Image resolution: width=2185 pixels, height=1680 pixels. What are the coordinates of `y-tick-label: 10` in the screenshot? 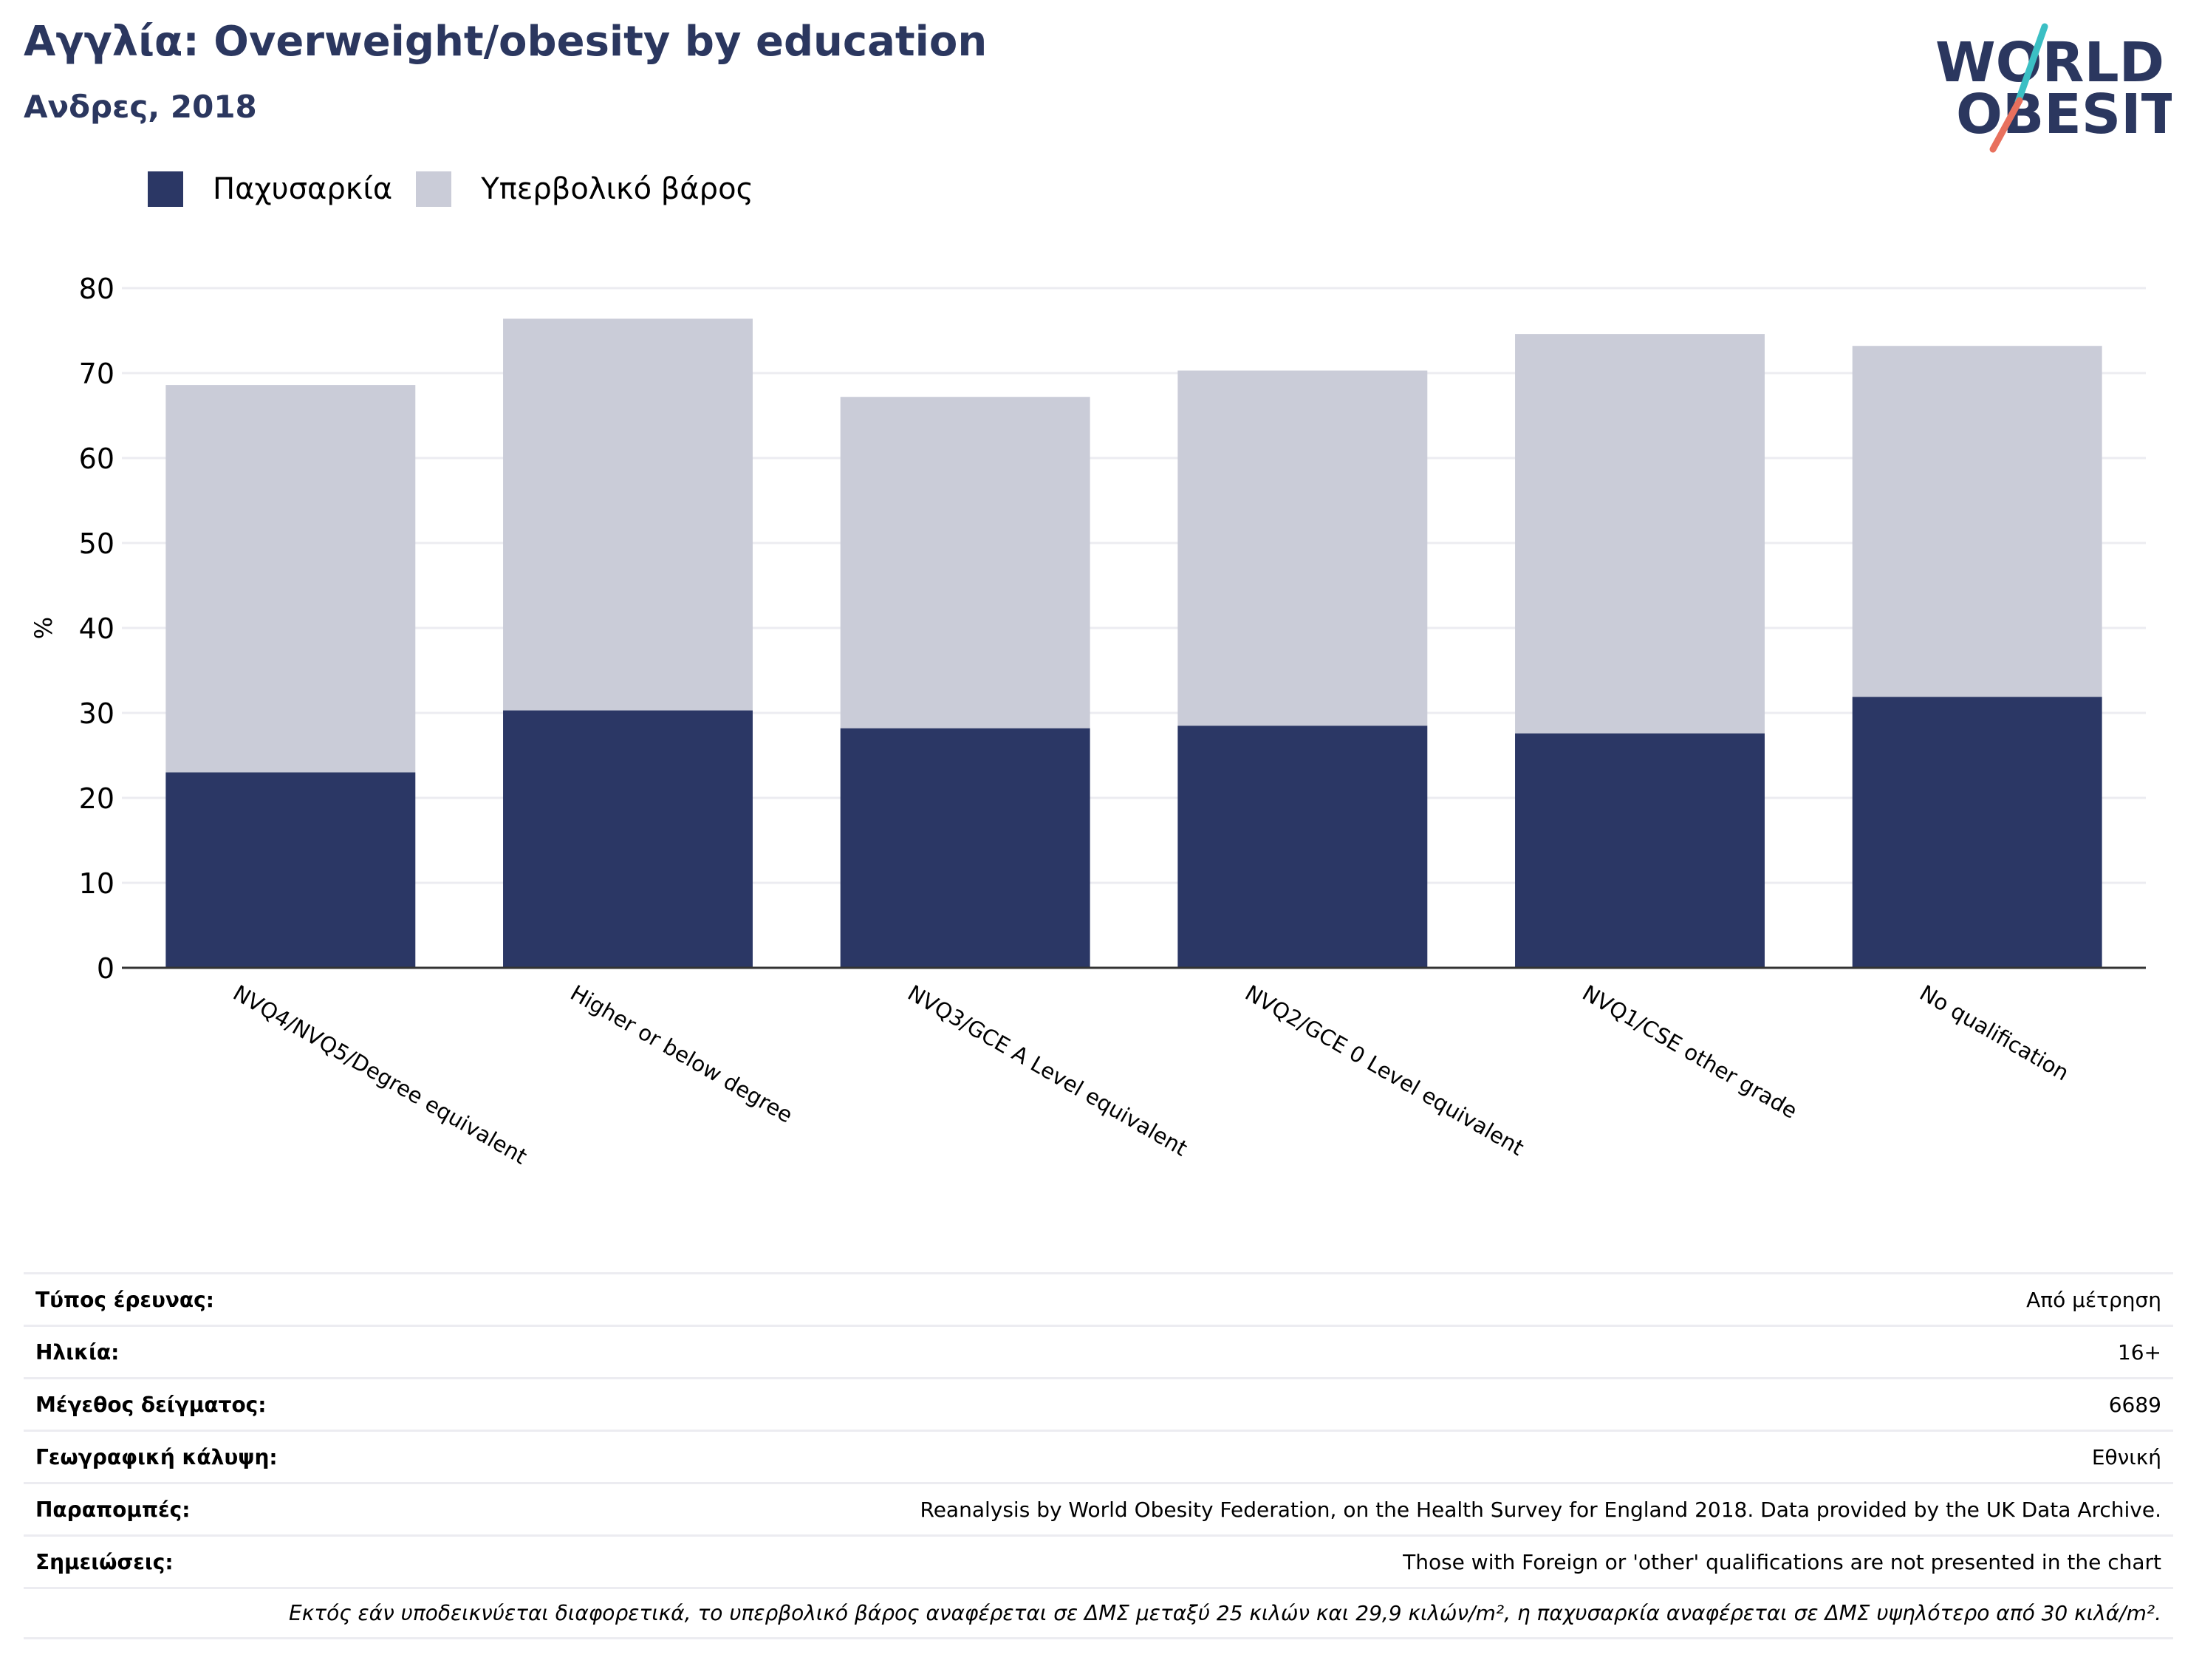 It's located at (96, 884).